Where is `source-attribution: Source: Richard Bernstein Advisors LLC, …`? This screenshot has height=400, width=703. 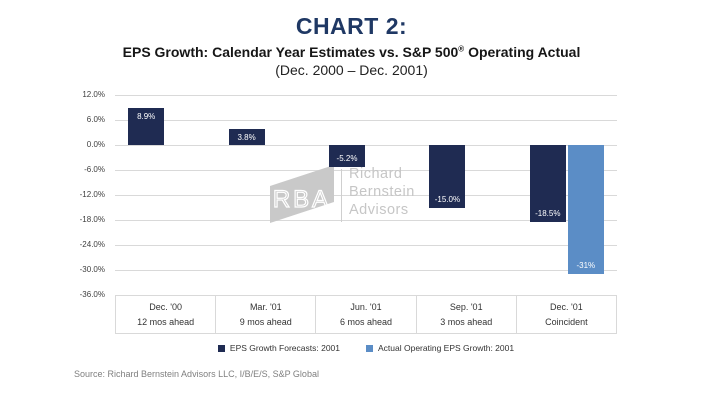 source-attribution: Source: Richard Bernstein Advisors LLC, … is located at coordinates (196, 374).